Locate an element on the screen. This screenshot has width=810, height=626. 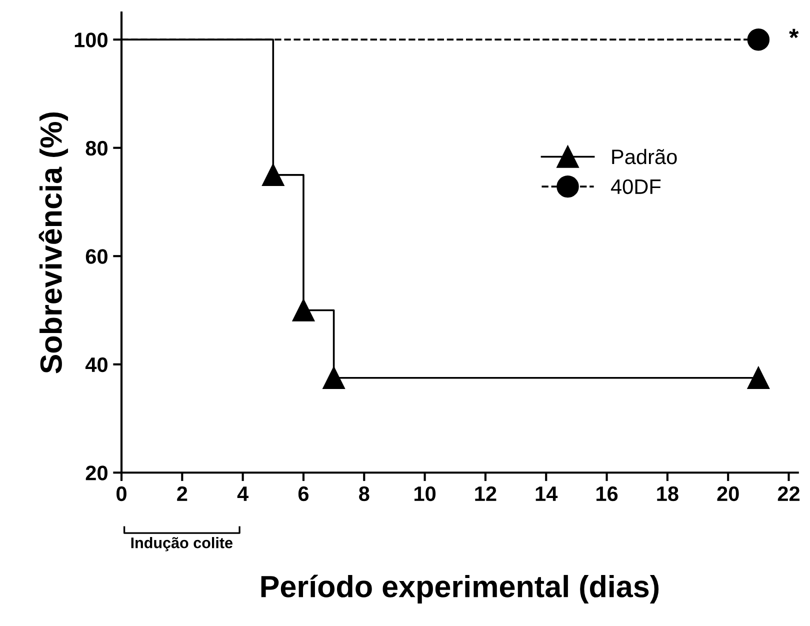
y-tick-label: 20 is located at coordinates (97, 473).